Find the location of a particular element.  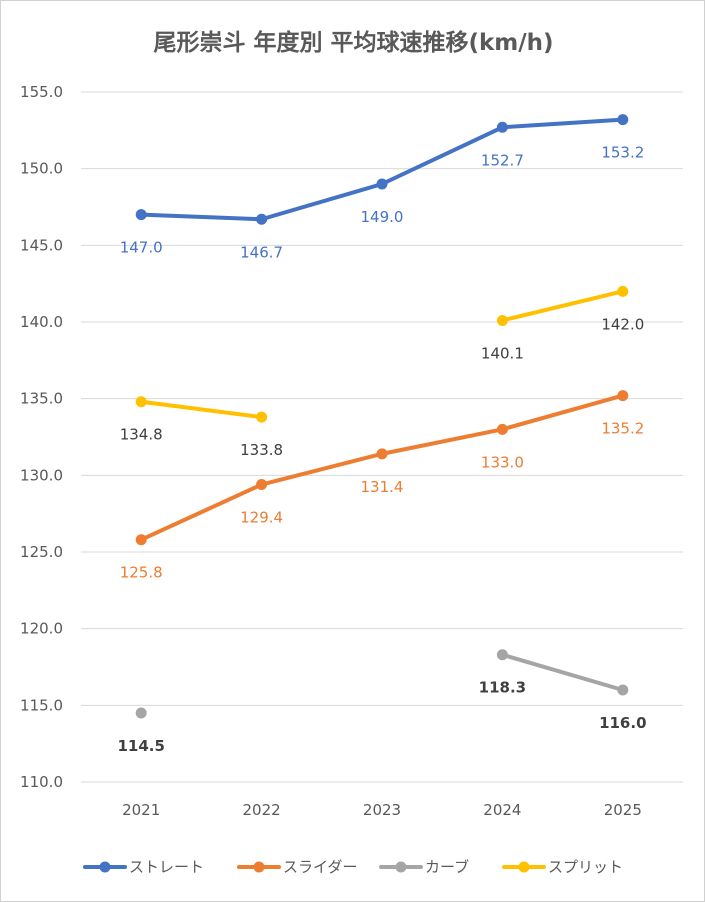

series-1-line is located at coordinates (382, 467).